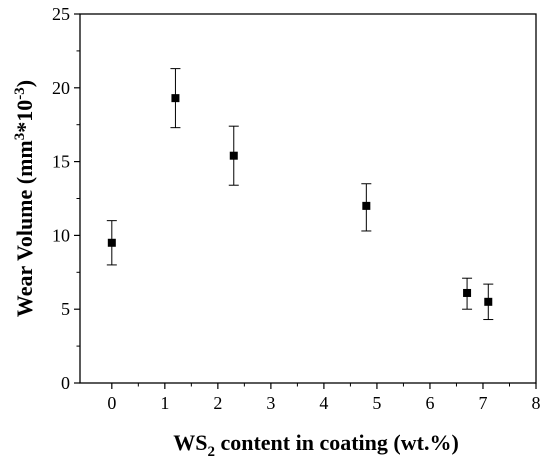 This screenshot has width=550, height=464. I want to click on x-tick-label: 8, so click(536, 403).